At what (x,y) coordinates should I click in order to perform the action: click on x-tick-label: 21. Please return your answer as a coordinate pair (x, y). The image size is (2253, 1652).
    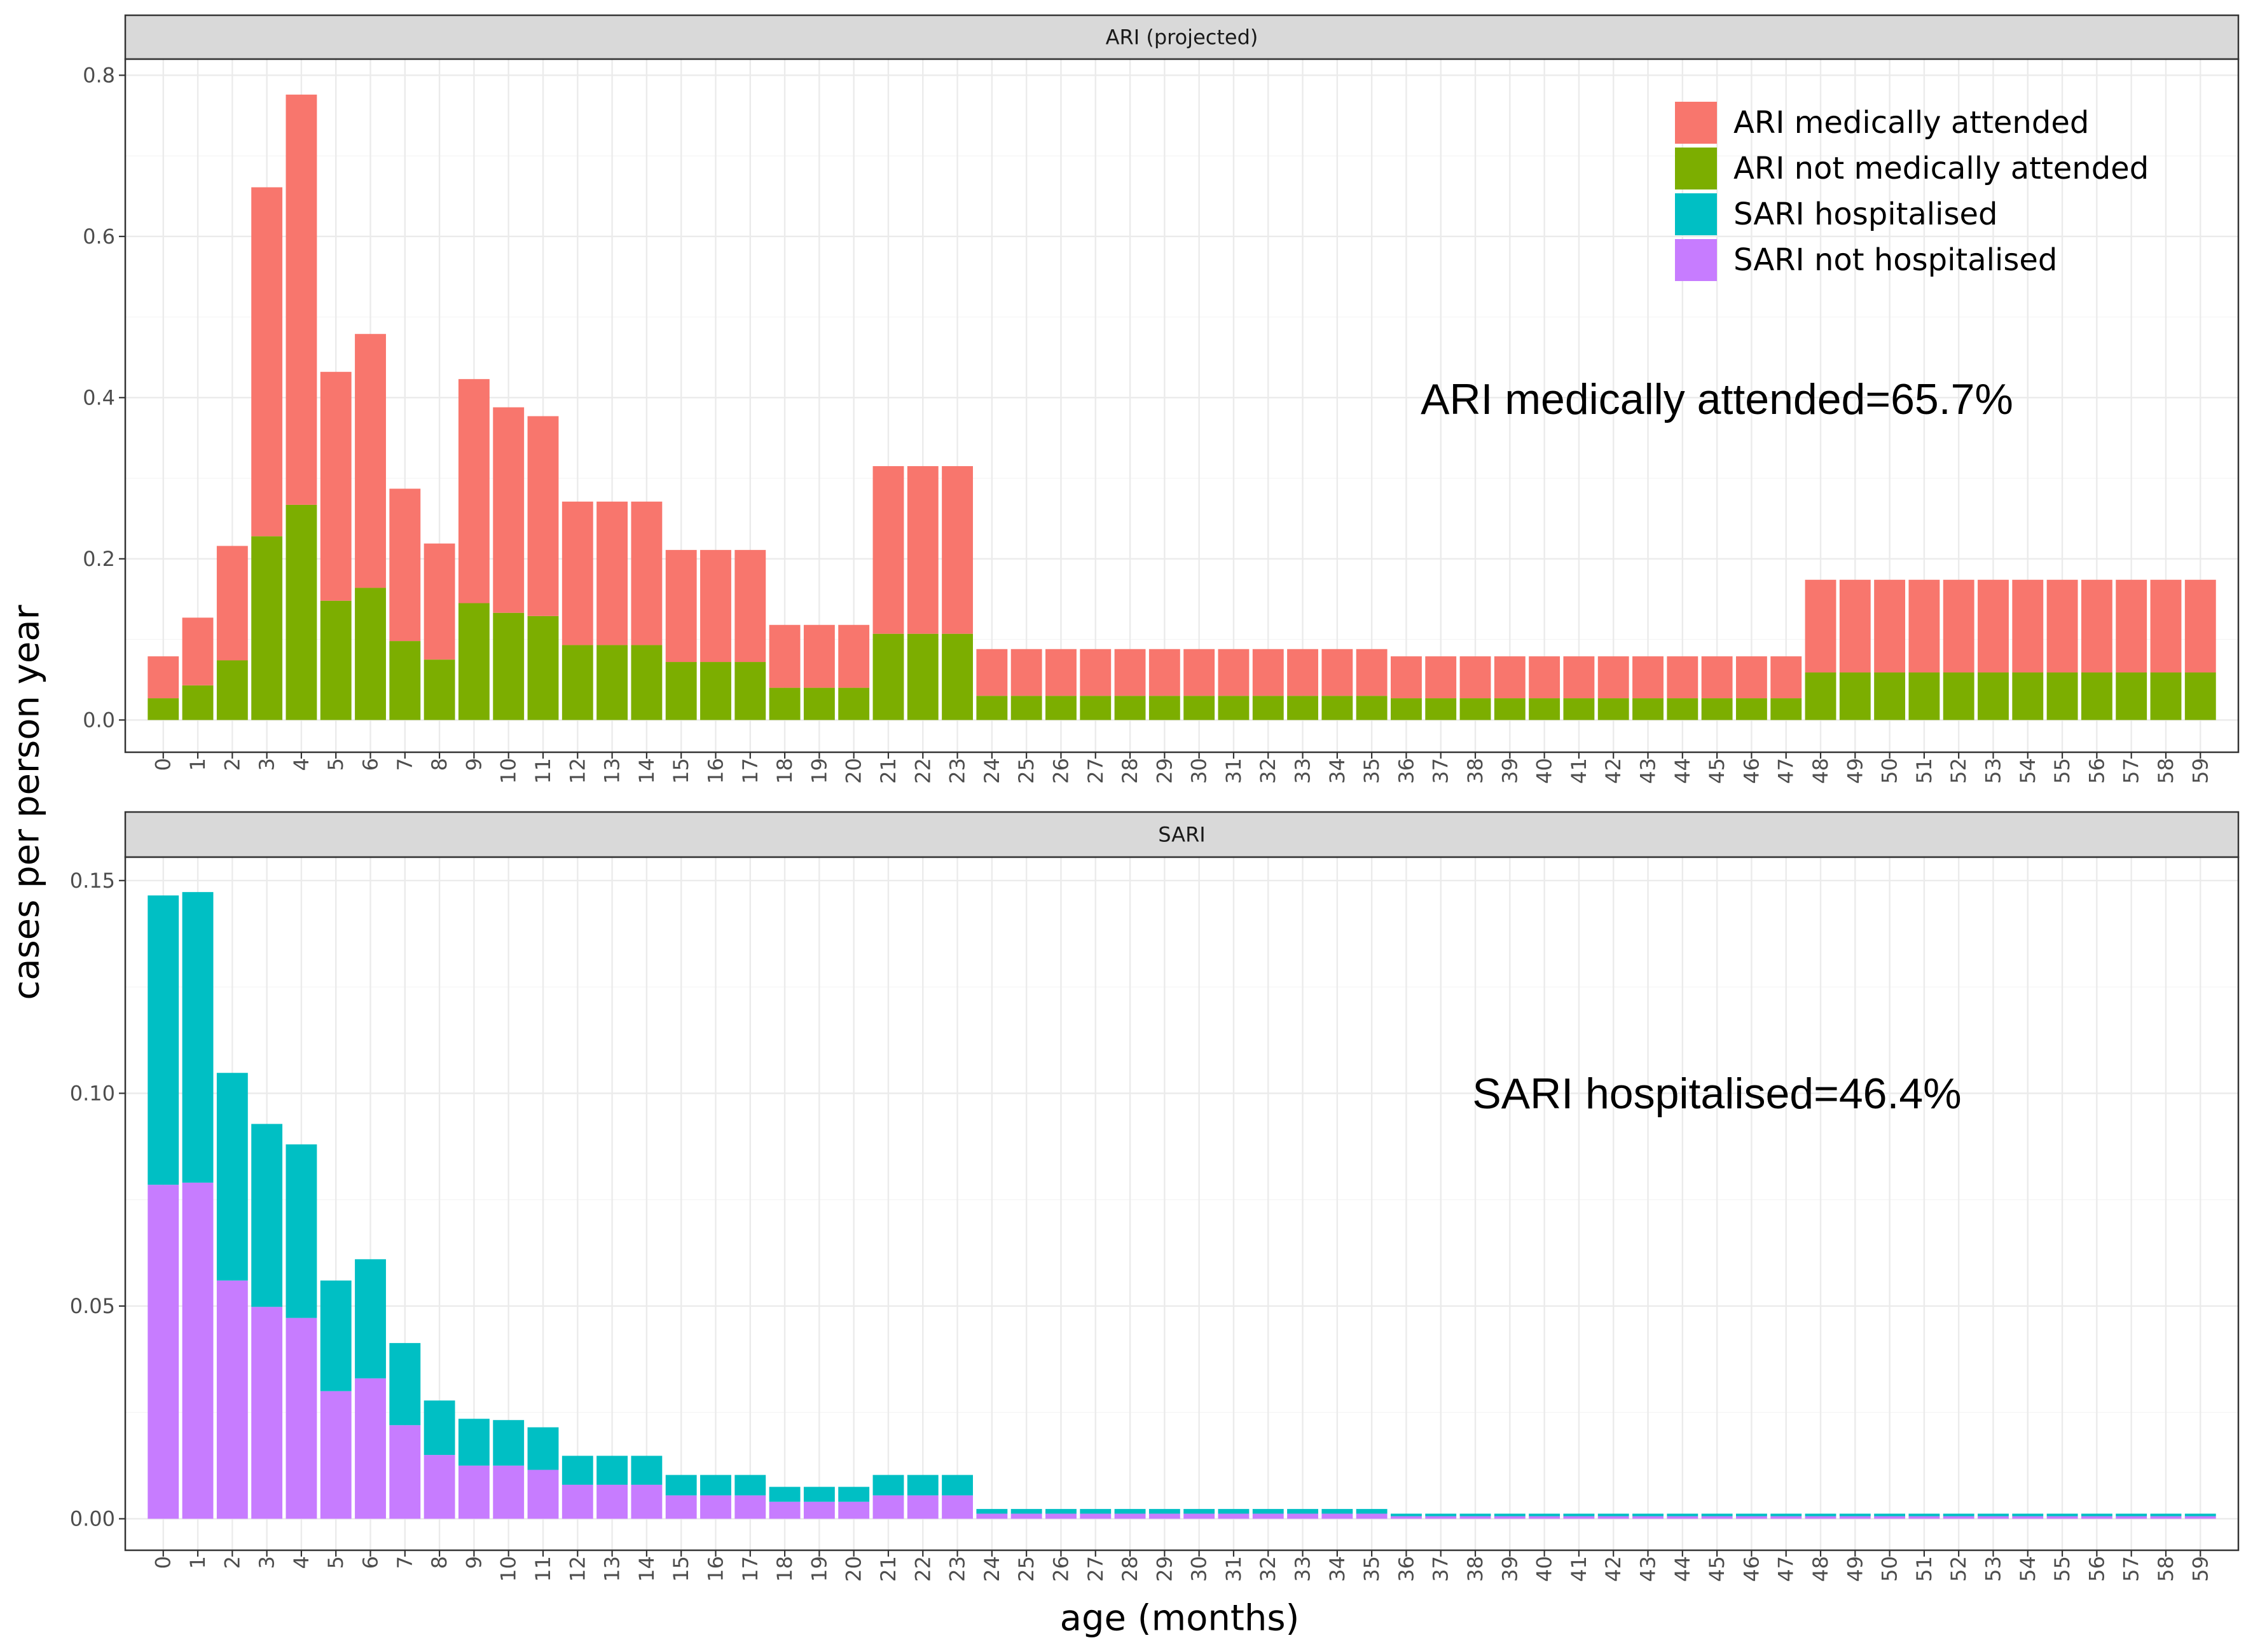
    Looking at the image, I should click on (888, 1569).